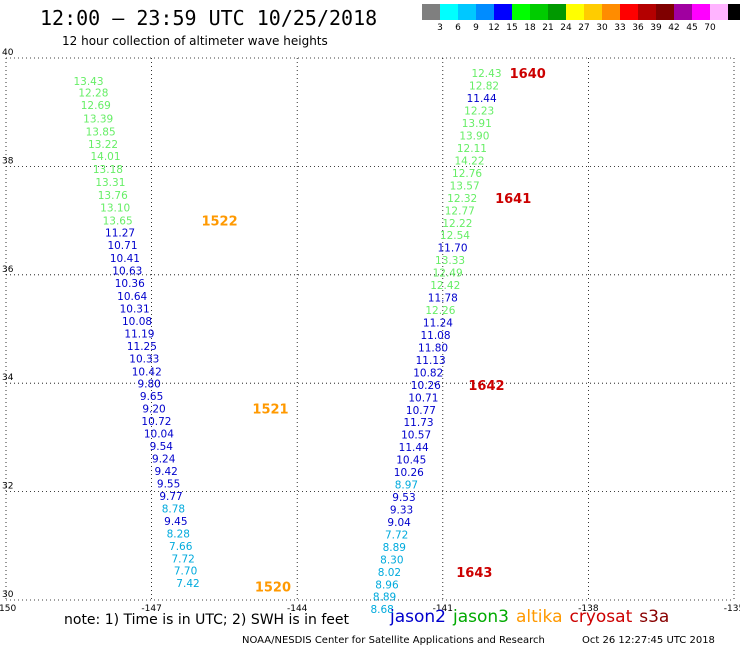 The width and height of the screenshot is (740, 650). I want to click on x-tick-label: -138, so click(588, 609).